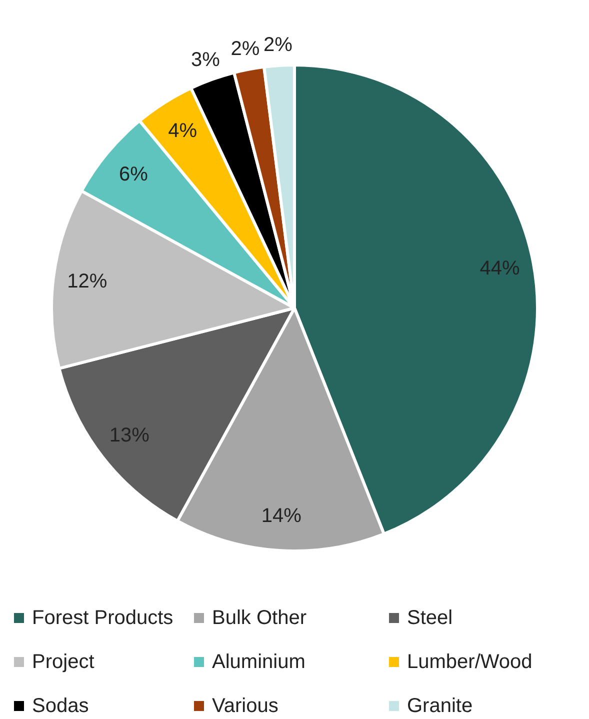  What do you see at coordinates (440, 706) in the screenshot?
I see `legend-label: Granite` at bounding box center [440, 706].